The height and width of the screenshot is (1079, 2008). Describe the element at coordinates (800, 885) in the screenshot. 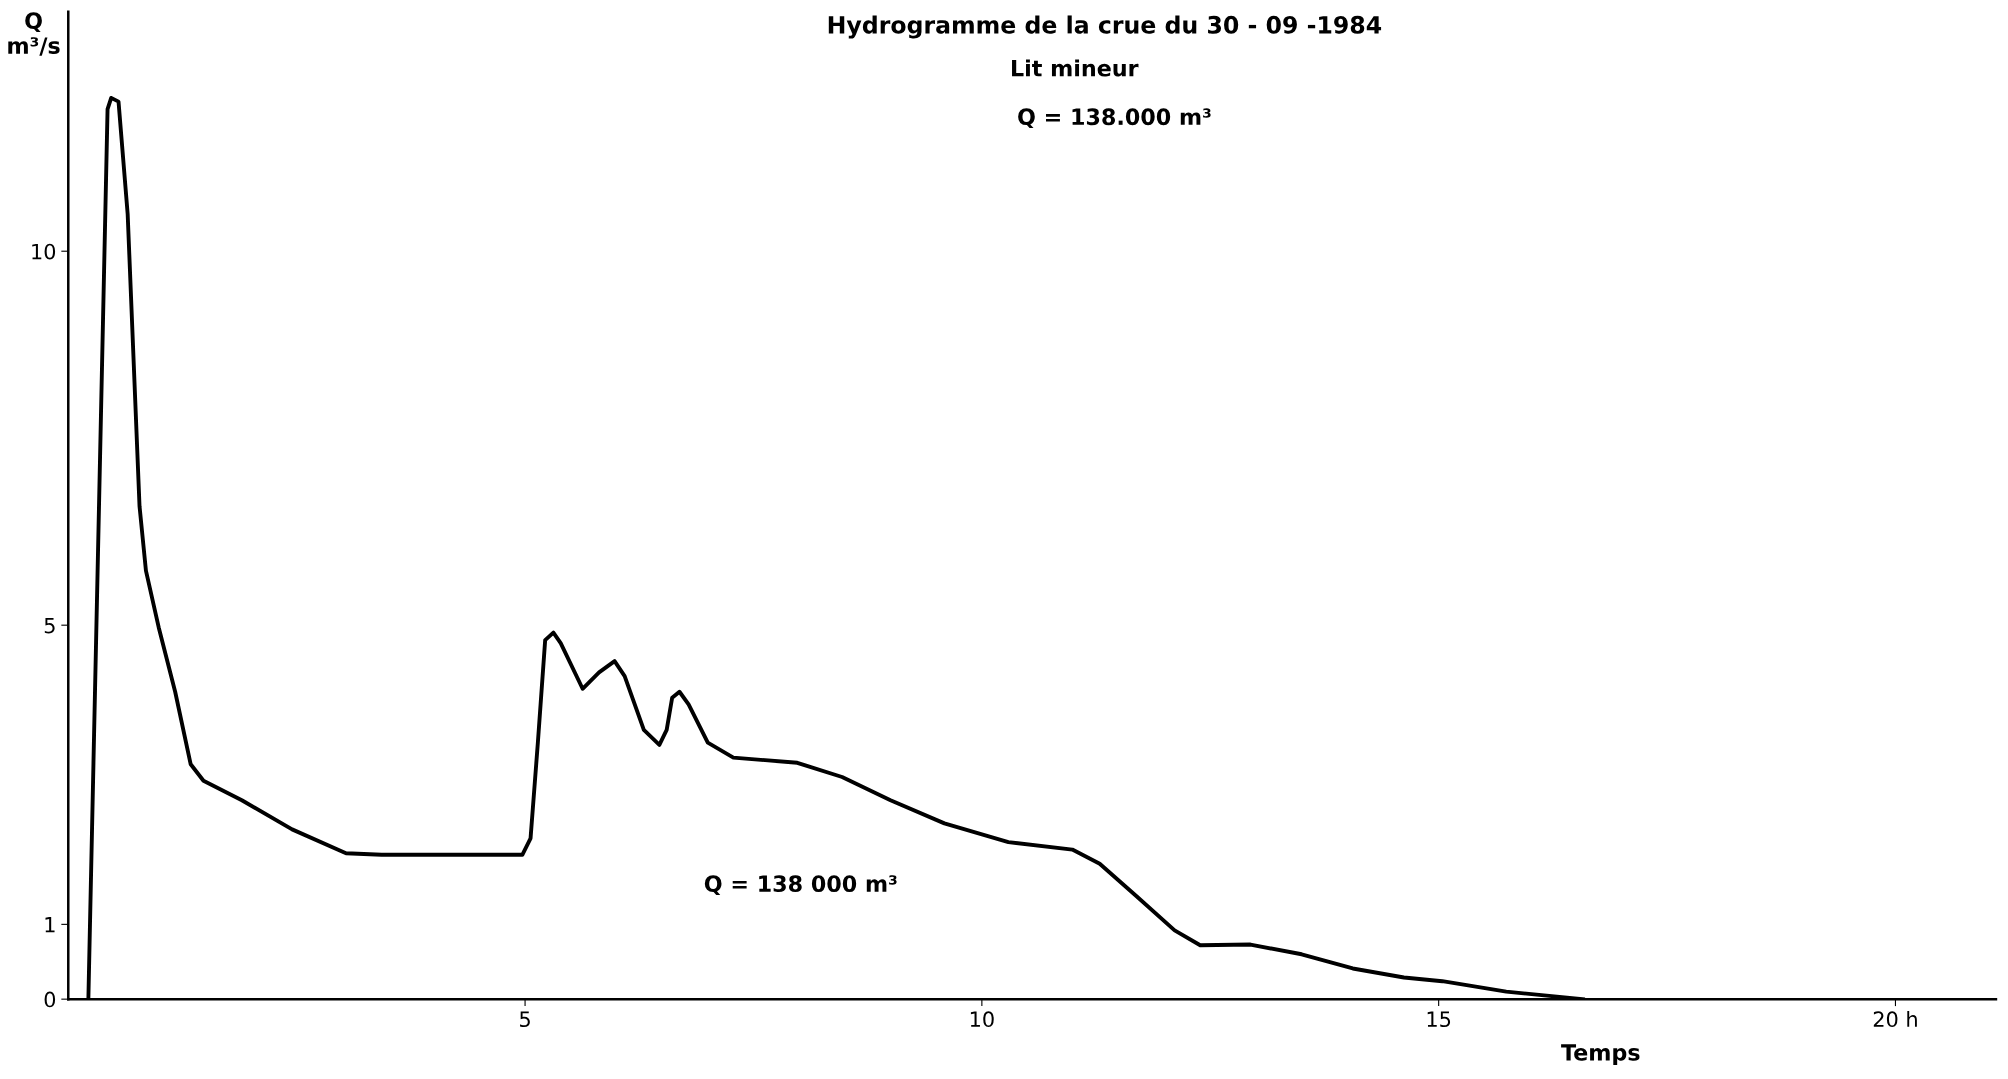

I see `annotation: Q = 138 000 m³` at that location.